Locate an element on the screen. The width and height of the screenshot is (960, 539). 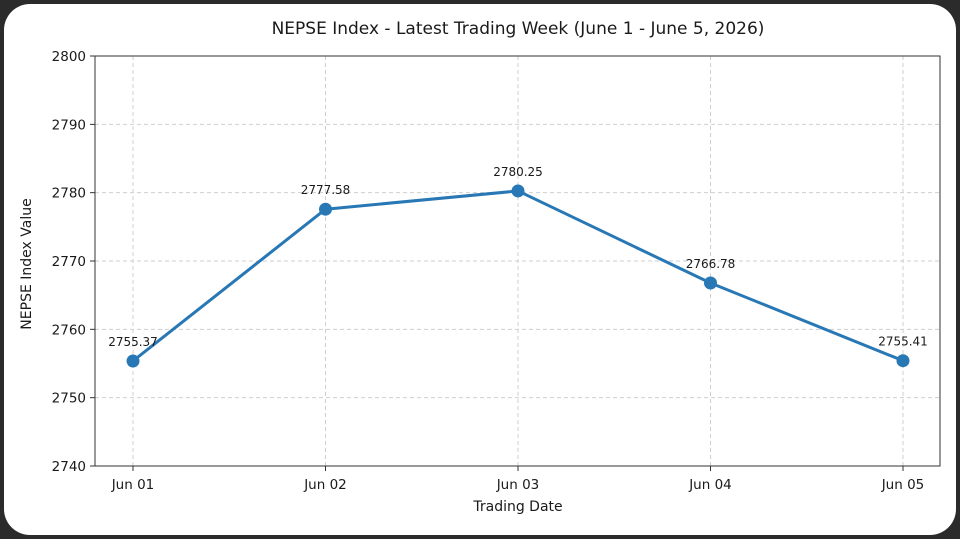
y-tick-label: 2800 is located at coordinates (69, 57).